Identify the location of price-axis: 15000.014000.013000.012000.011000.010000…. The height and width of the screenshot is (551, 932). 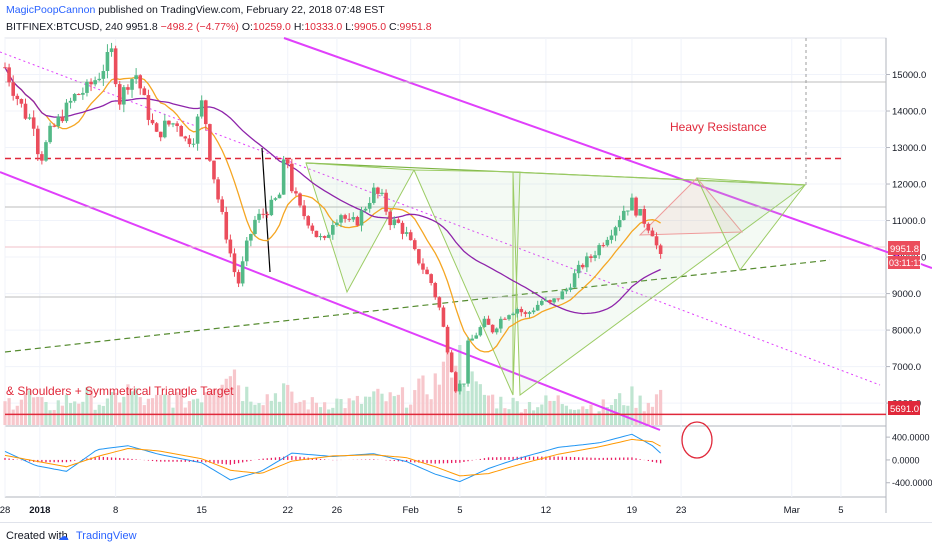
(906, 240).